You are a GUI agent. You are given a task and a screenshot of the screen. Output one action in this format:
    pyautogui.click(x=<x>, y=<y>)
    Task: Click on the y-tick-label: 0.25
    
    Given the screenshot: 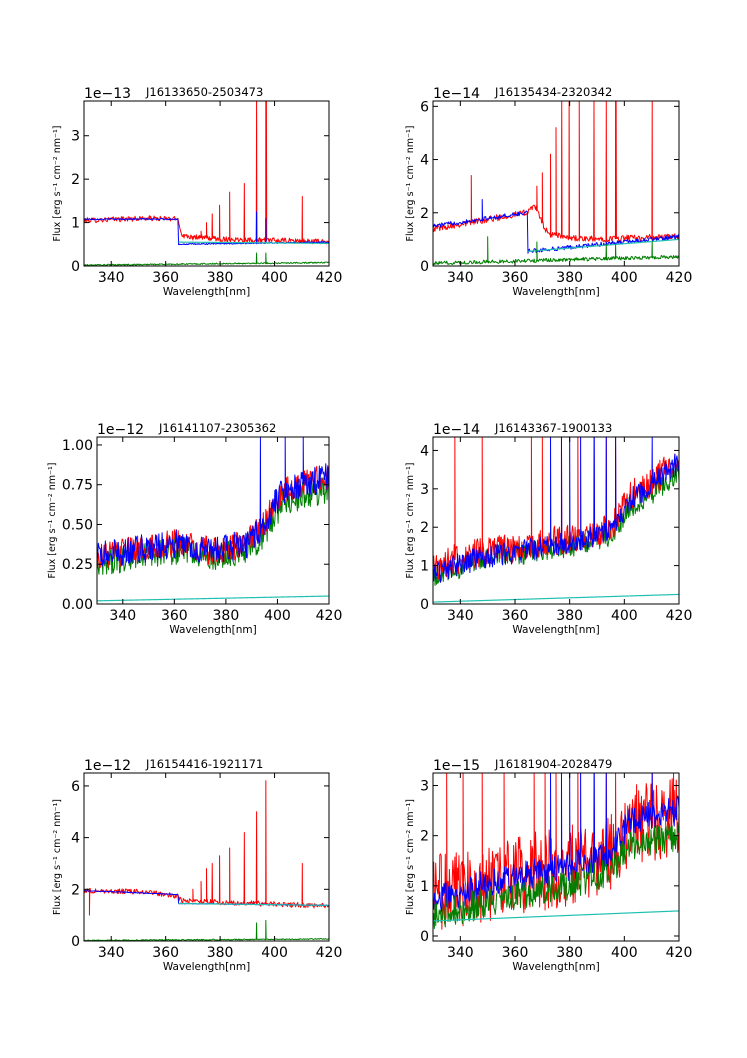 What is the action you would take?
    pyautogui.click(x=77, y=565)
    